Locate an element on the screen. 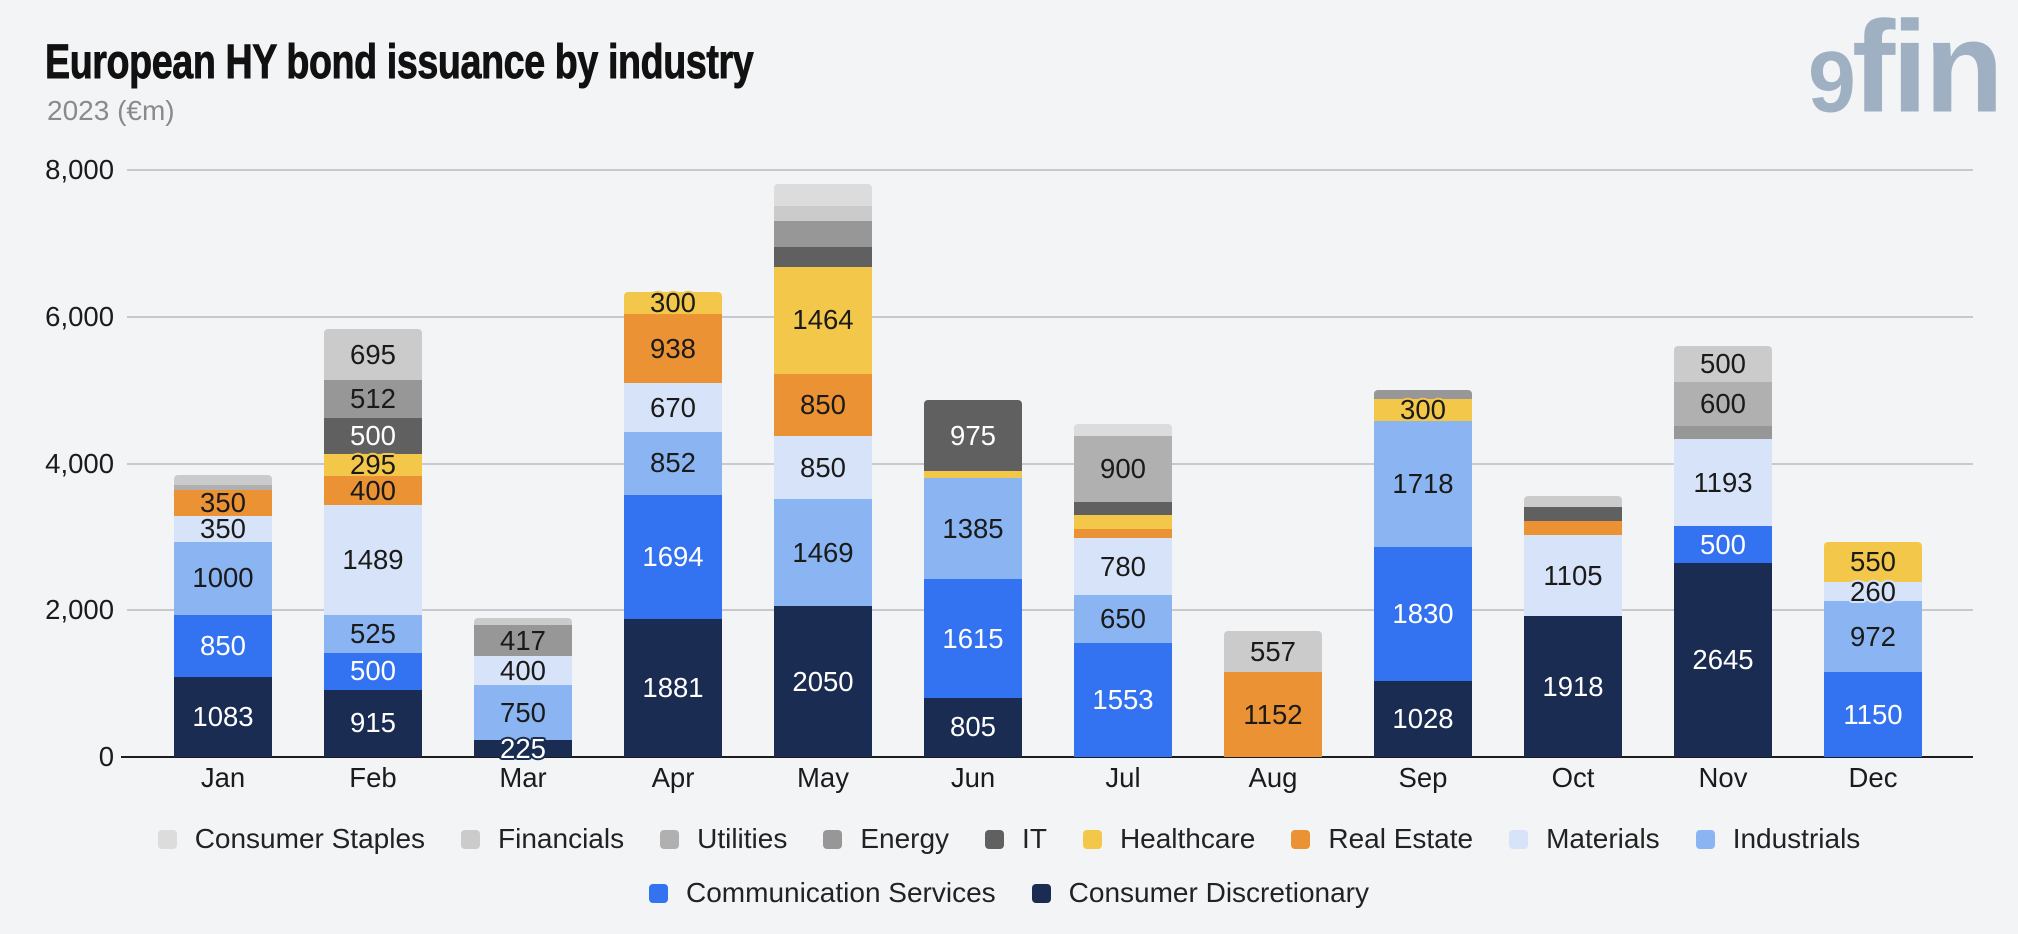 The image size is (2018, 934). svg-text: fin is located at coordinates (1926, 65).